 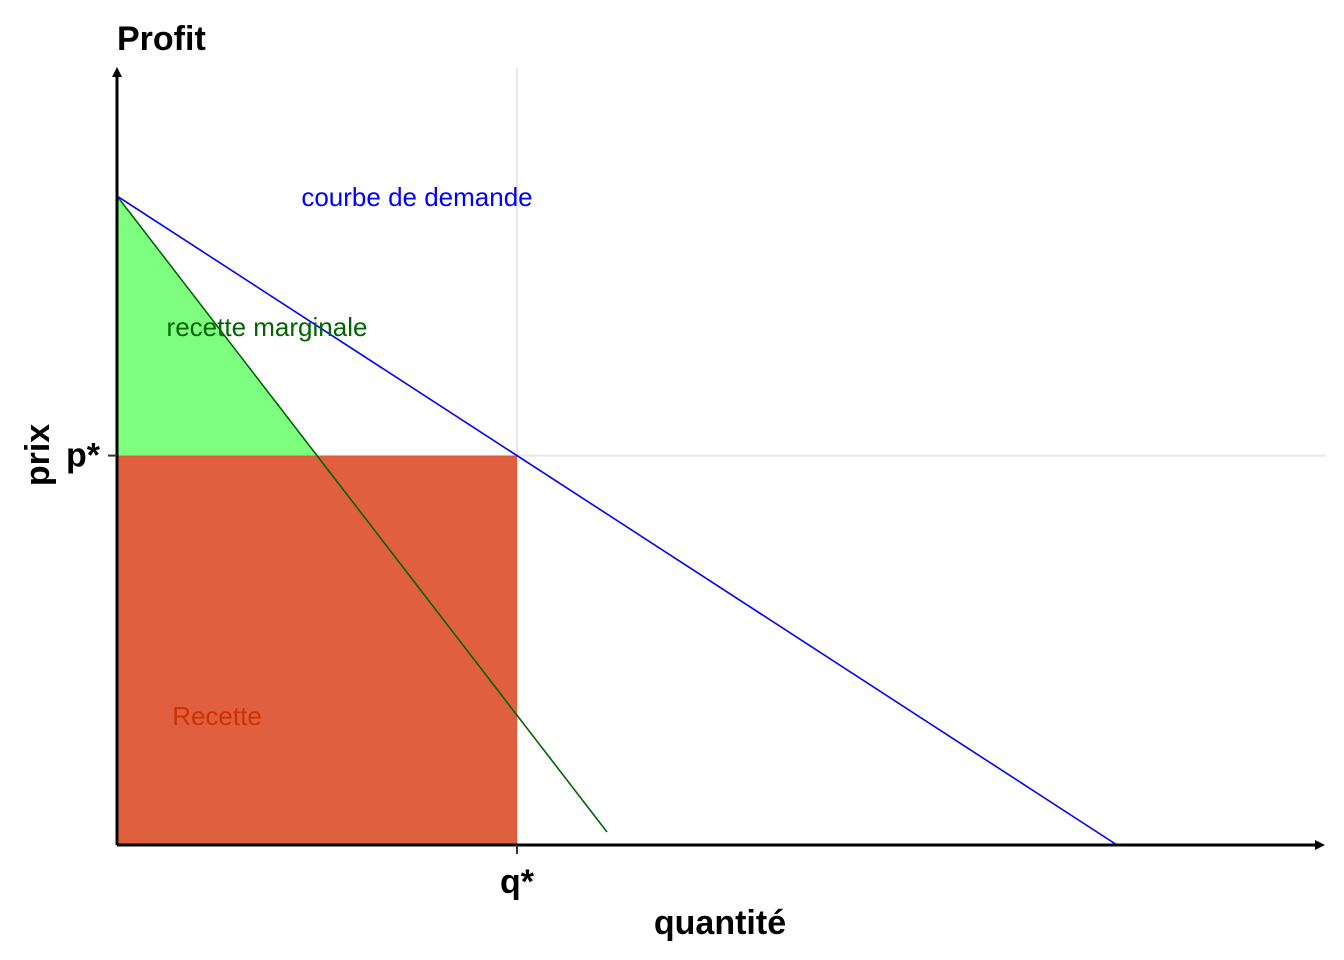 What do you see at coordinates (416, 197) in the screenshot?
I see `demand-label: courbe de demande` at bounding box center [416, 197].